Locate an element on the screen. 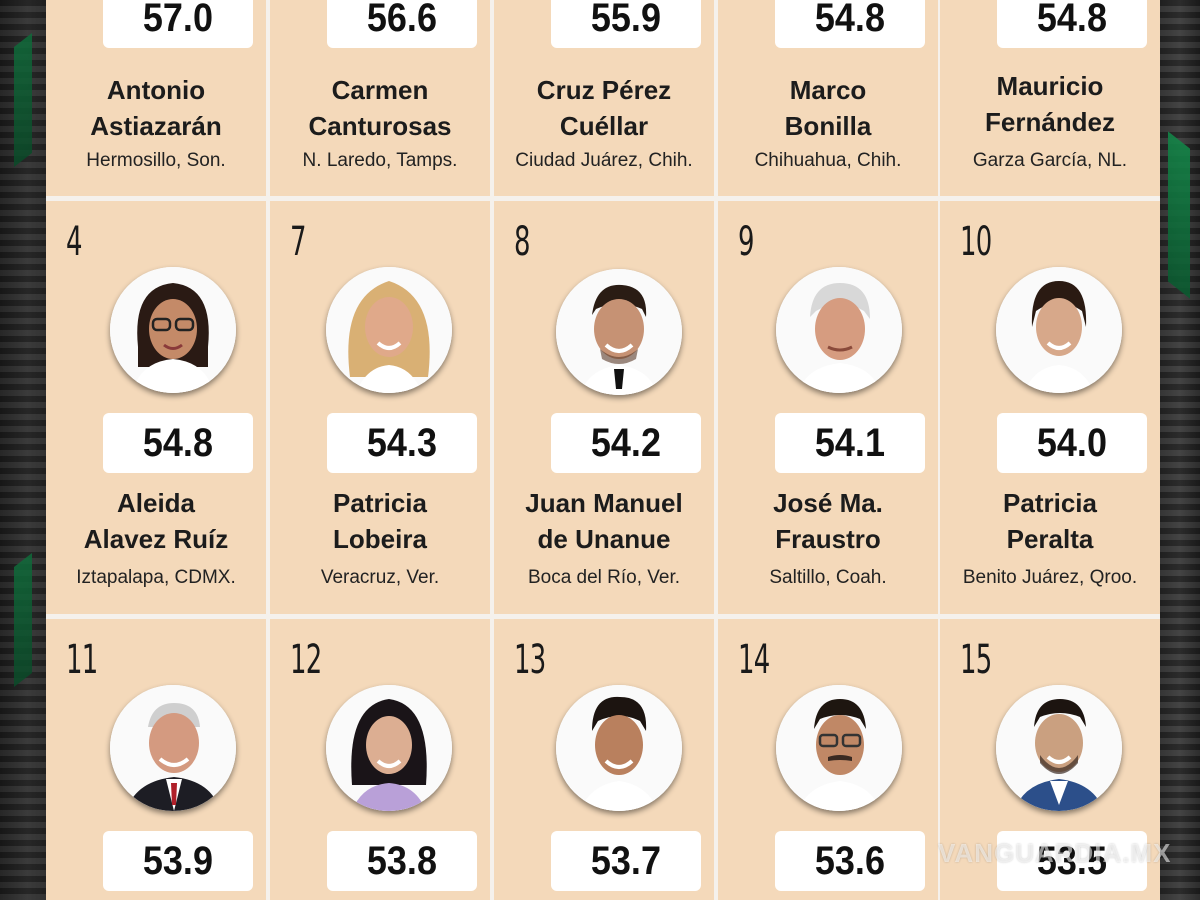 The image size is (1200, 900). ranking-card: 57.0 Antonio Astiazarán Hermosillo, Son. is located at coordinates (156, 98).